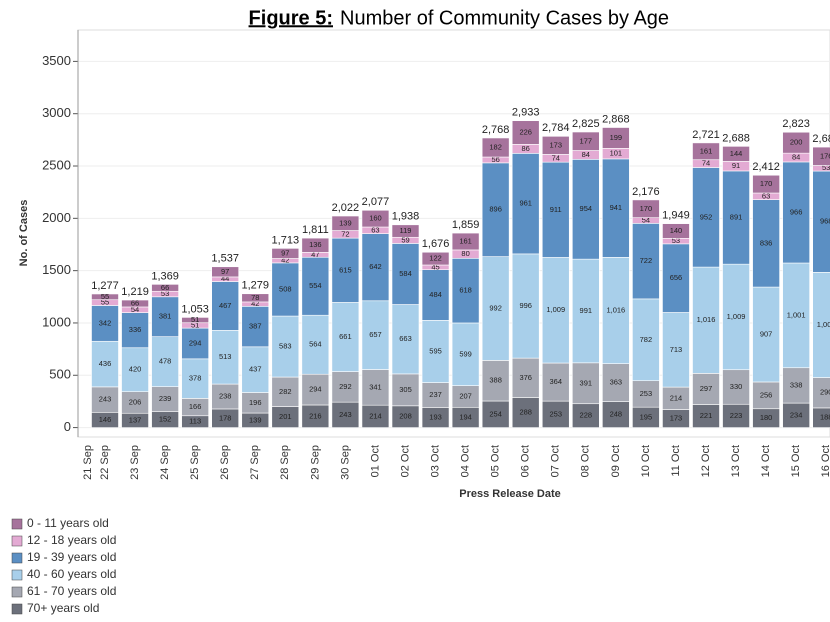  Describe the element at coordinates (526, 148) in the screenshot. I see `segment-label: 86` at that location.